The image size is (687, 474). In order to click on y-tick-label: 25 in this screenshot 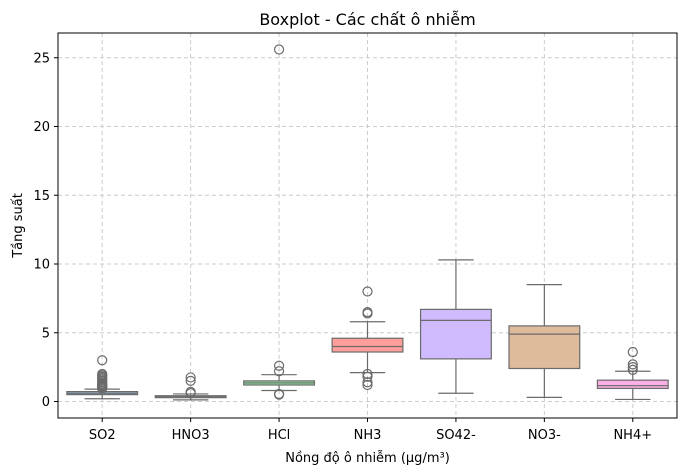, I will do `click(41, 58)`.